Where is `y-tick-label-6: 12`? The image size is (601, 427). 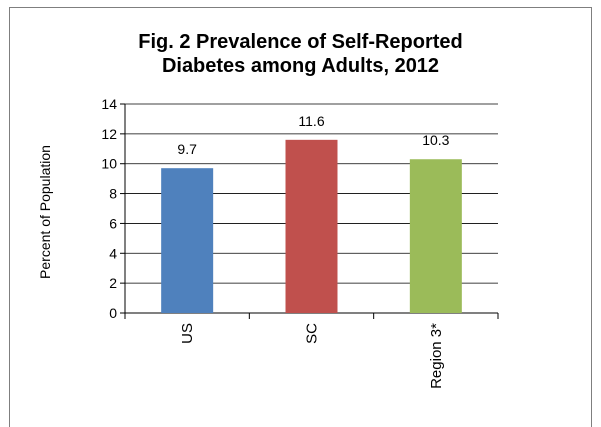
y-tick-label-6: 12 is located at coordinates (109, 134).